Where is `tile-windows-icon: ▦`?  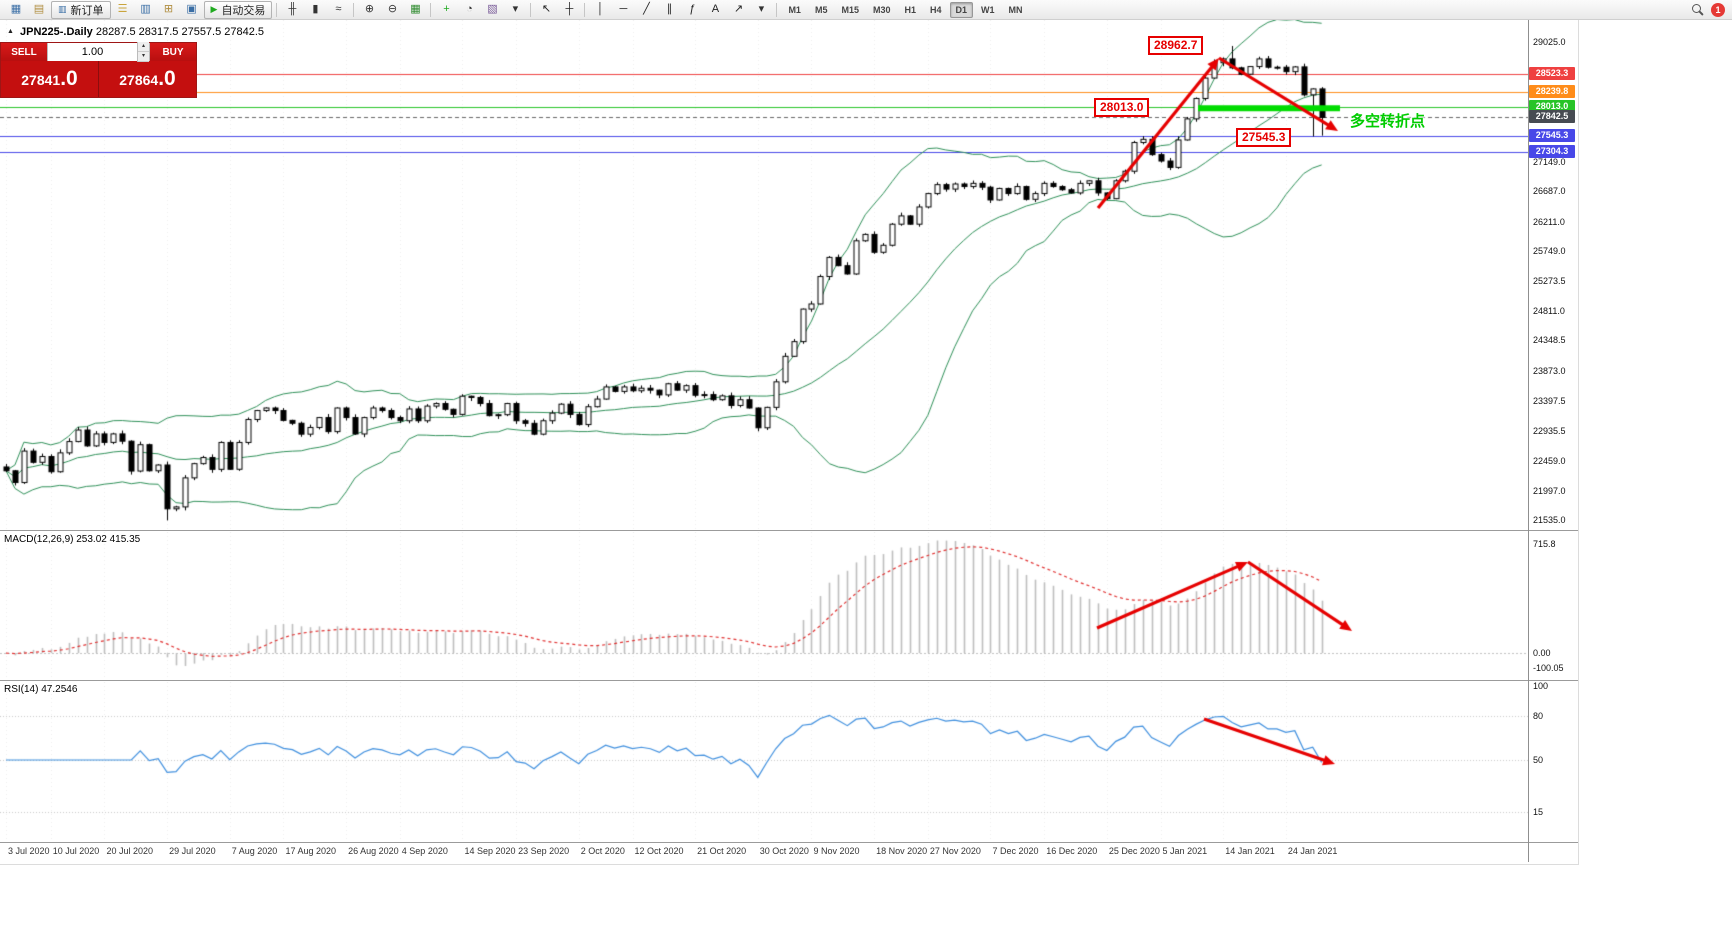 tile-windows-icon: ▦ is located at coordinates (415, 9).